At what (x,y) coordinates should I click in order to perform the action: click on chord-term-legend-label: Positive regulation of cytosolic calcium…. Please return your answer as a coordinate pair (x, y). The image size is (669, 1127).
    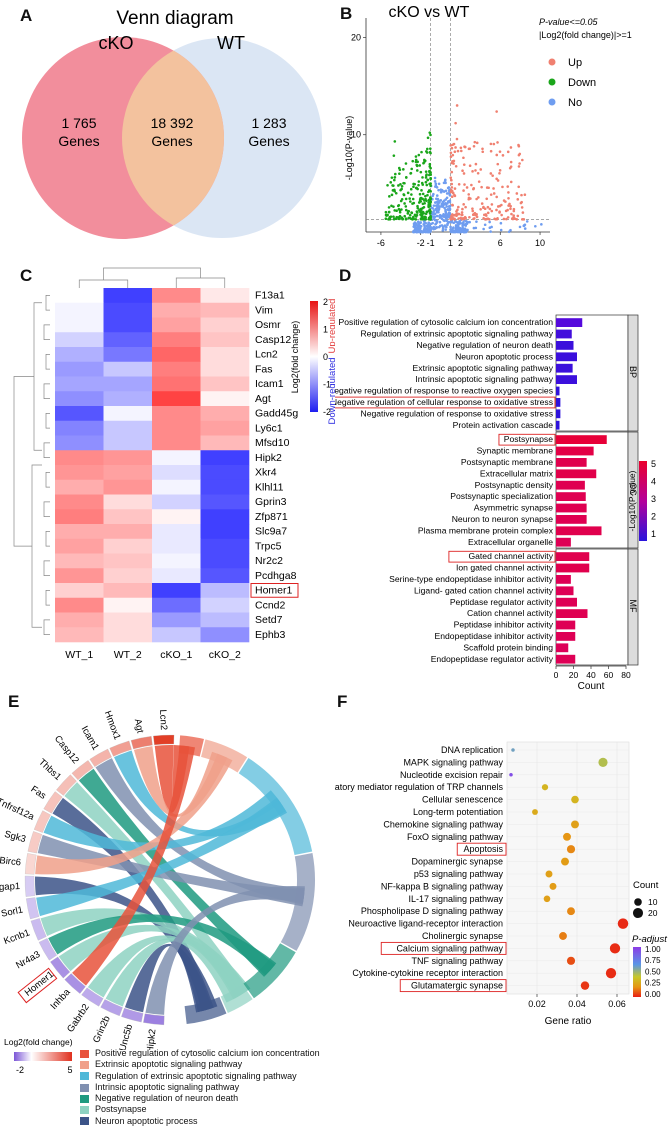
    Looking at the image, I should click on (207, 1053).